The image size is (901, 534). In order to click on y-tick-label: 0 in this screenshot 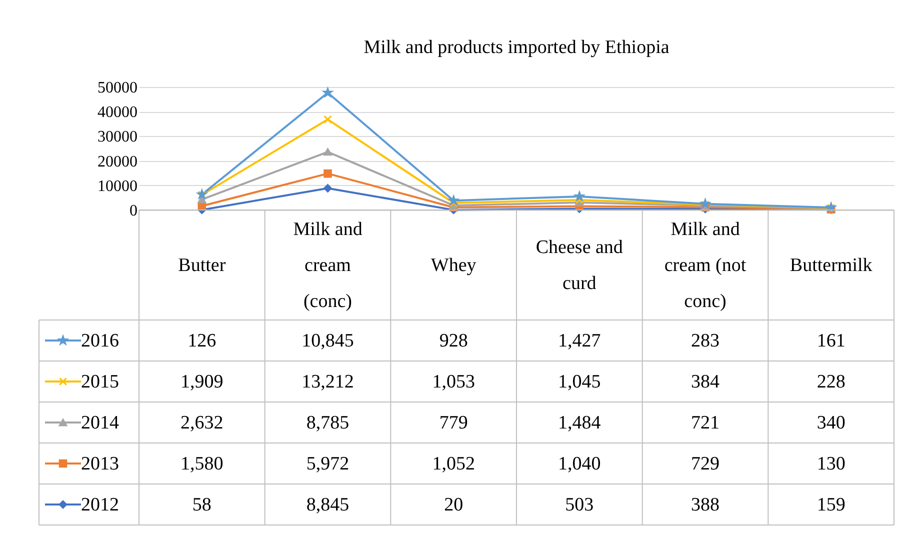, I will do `click(134, 211)`.